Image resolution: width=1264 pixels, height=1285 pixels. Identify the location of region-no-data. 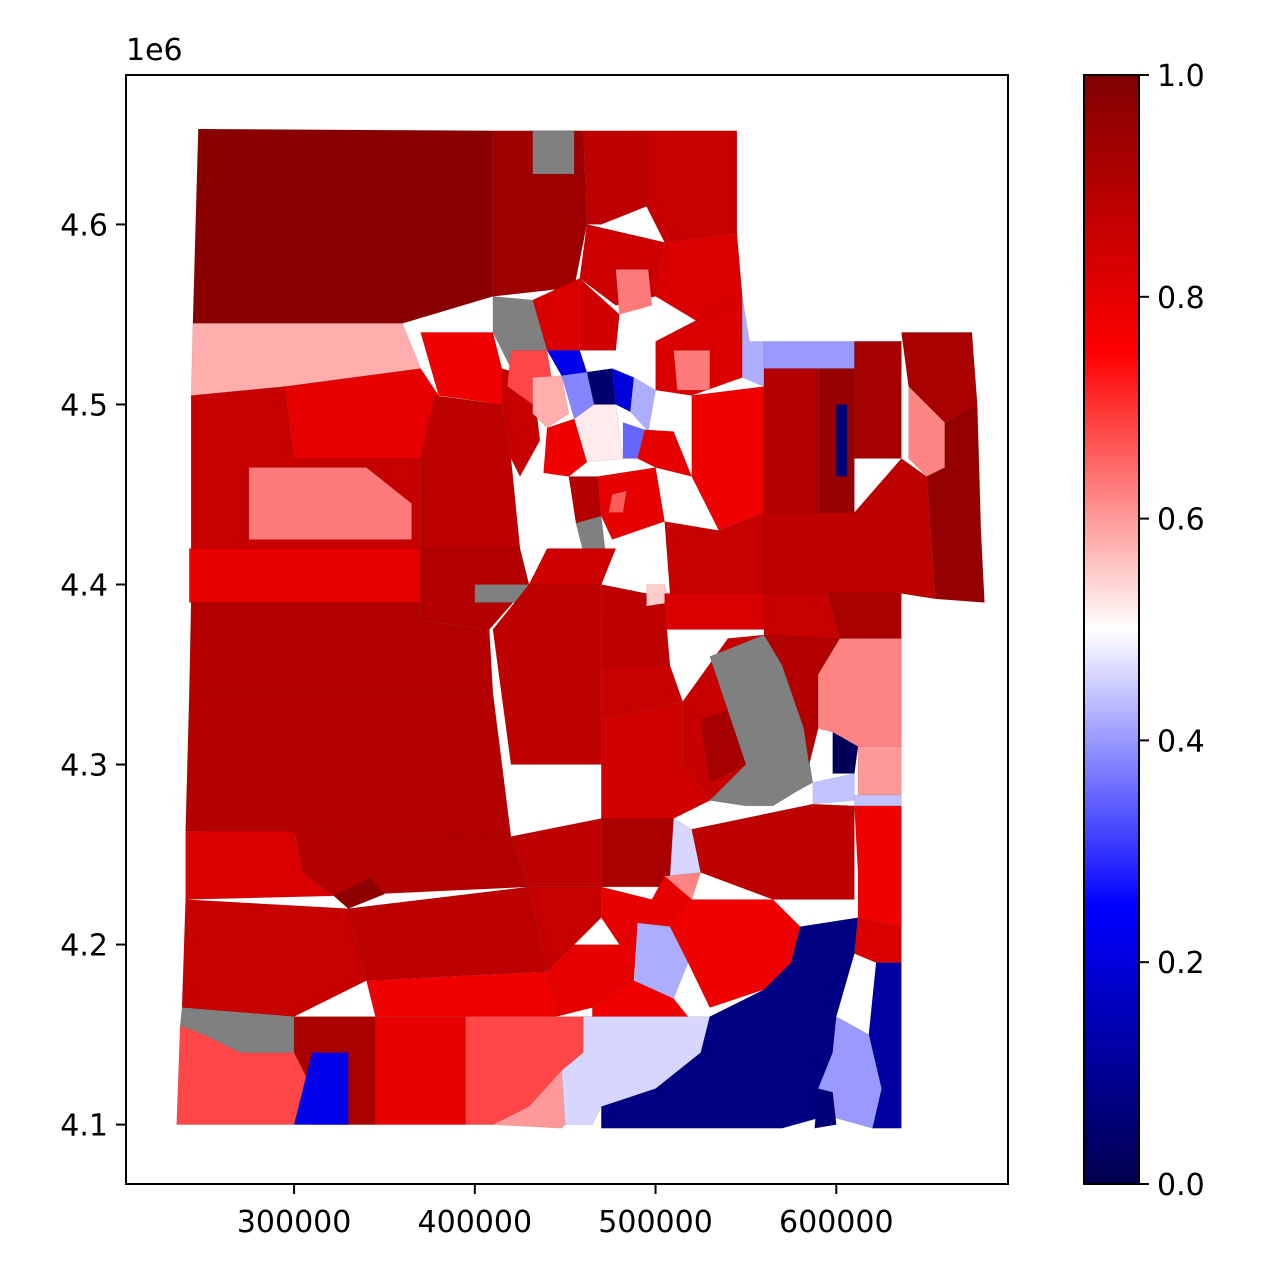
(553, 152).